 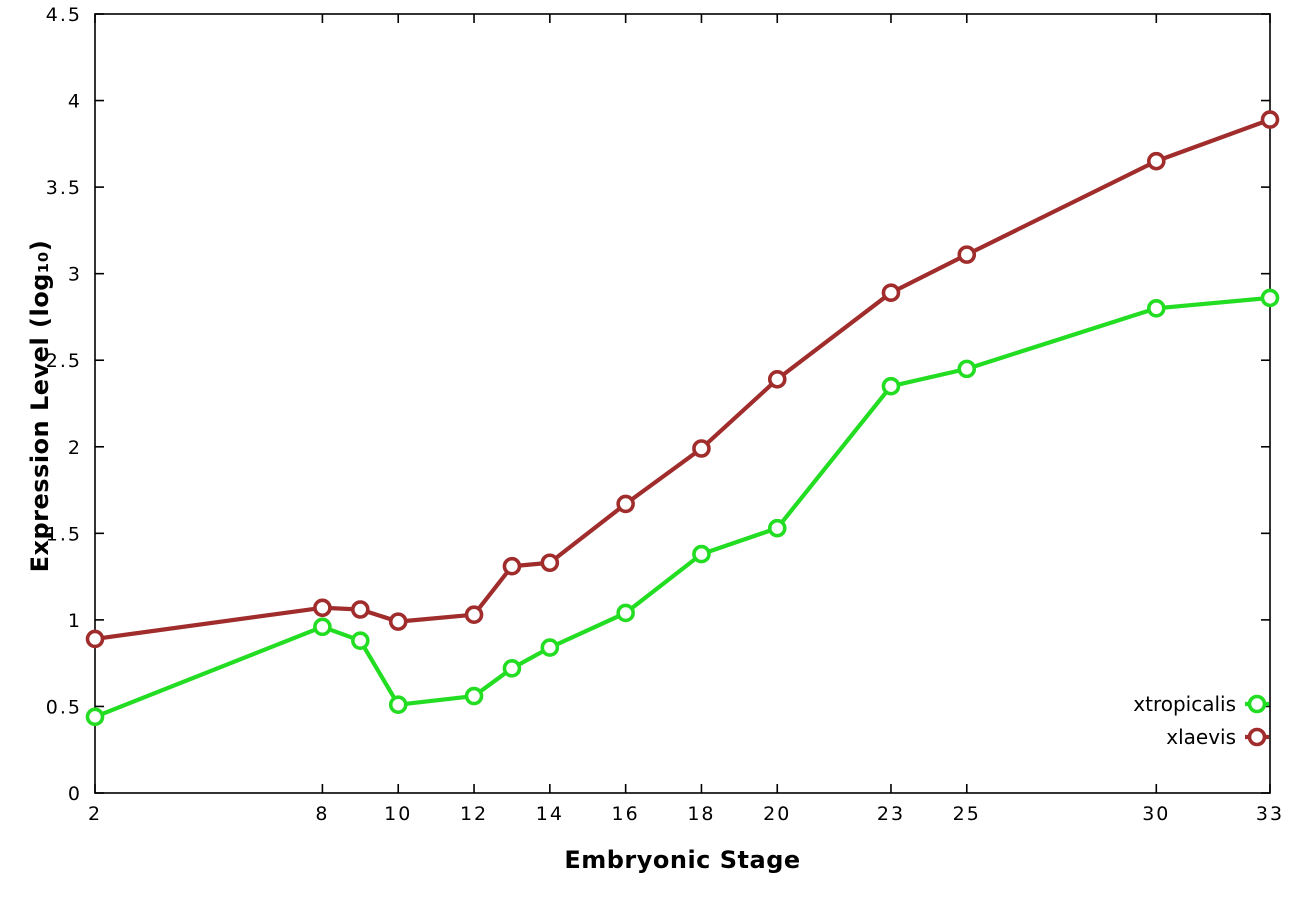 I want to click on legend-label-xtropicalis: xtropicalis, so click(x=1184, y=704).